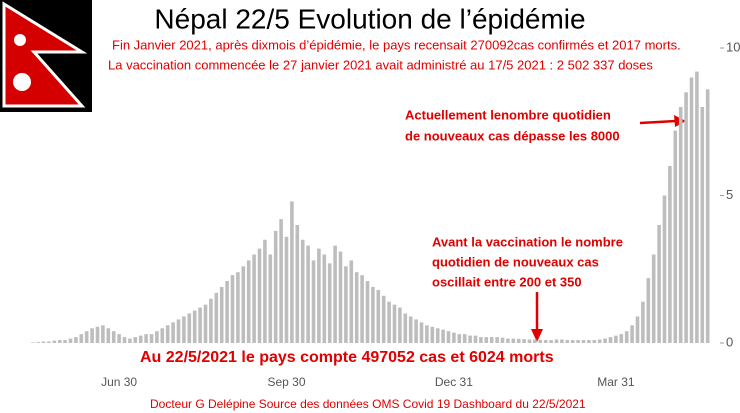 The height and width of the screenshot is (413, 740). I want to click on y-tick-label: 10, so click(733, 46).